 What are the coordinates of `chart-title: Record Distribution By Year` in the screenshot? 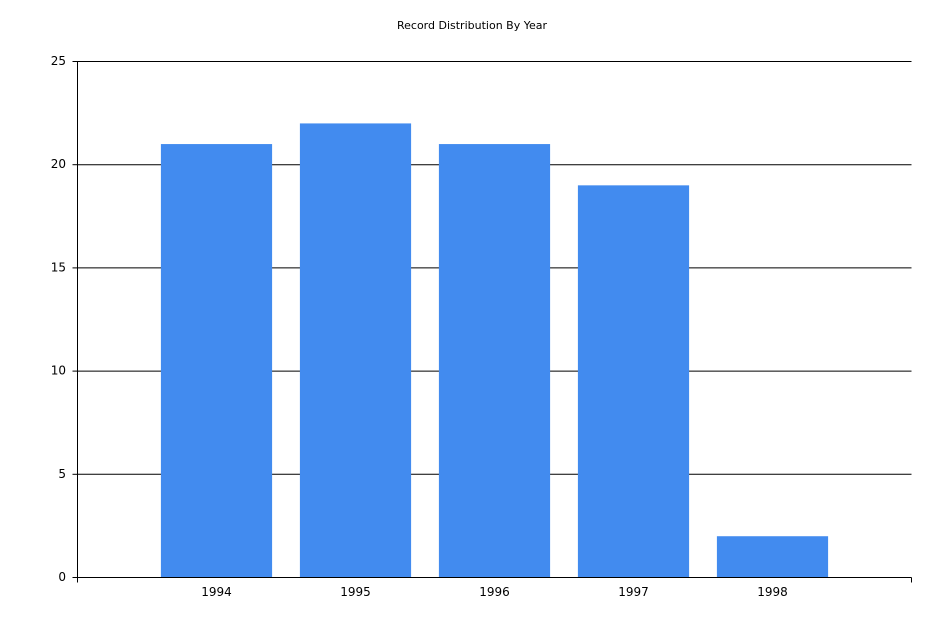 It's located at (472, 25).